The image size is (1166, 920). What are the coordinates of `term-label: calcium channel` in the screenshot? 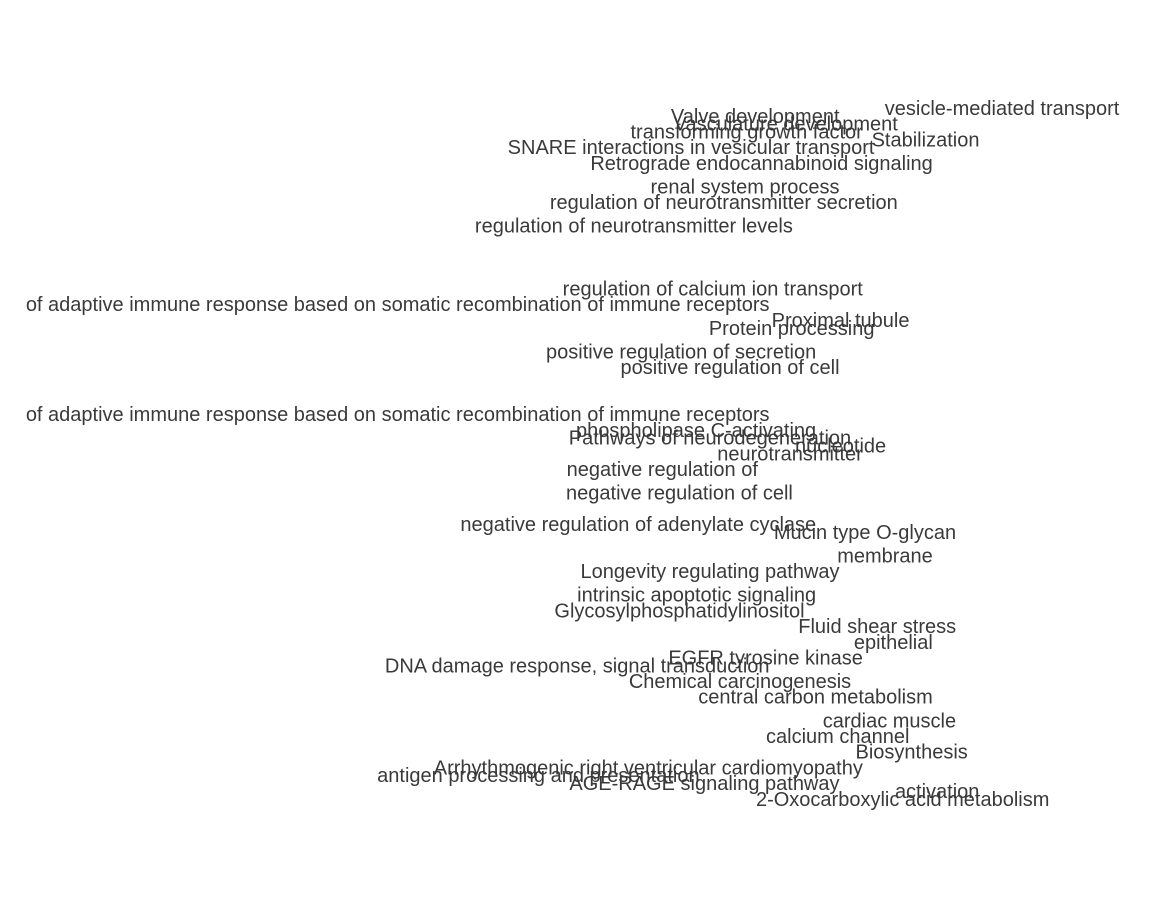 It's located at (837, 737).